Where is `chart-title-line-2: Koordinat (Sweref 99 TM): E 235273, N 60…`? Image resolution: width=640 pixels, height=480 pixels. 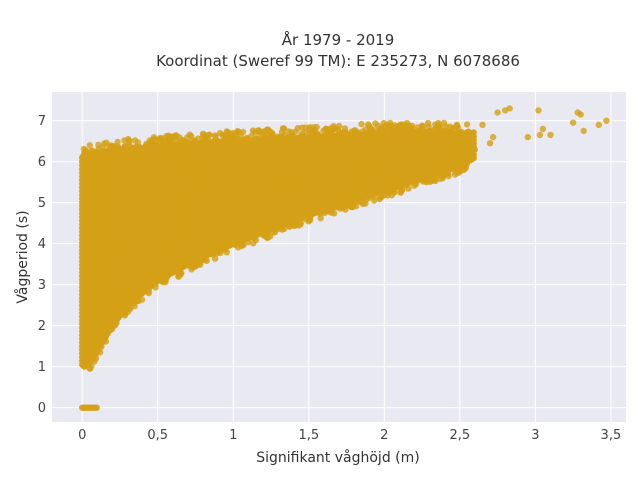 chart-title-line-2: Koordinat (Sweref 99 TM): E 235273, N 60… is located at coordinates (338, 61).